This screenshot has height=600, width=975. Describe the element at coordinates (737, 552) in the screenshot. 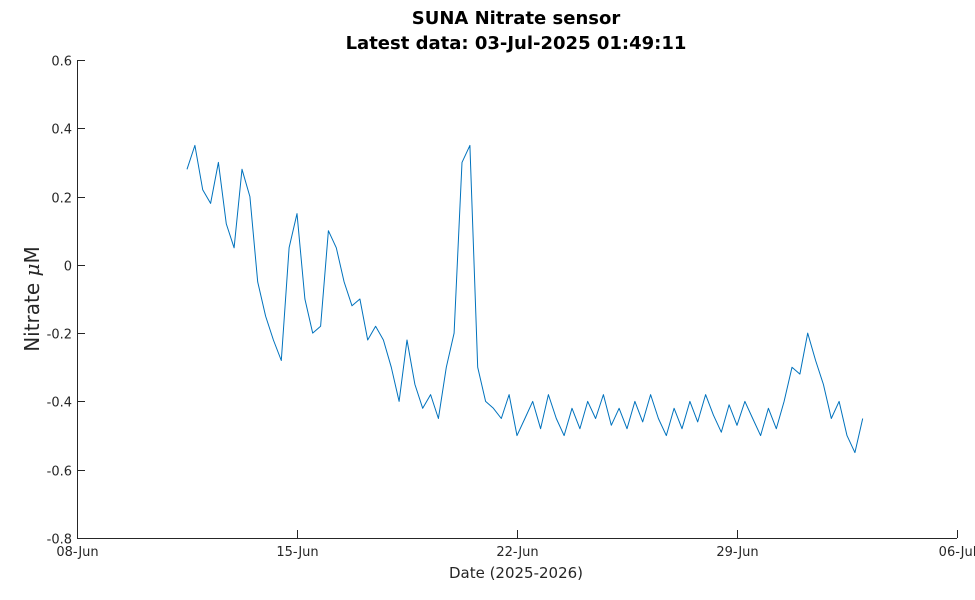

I see `x-tick-label: 29-Jun` at that location.